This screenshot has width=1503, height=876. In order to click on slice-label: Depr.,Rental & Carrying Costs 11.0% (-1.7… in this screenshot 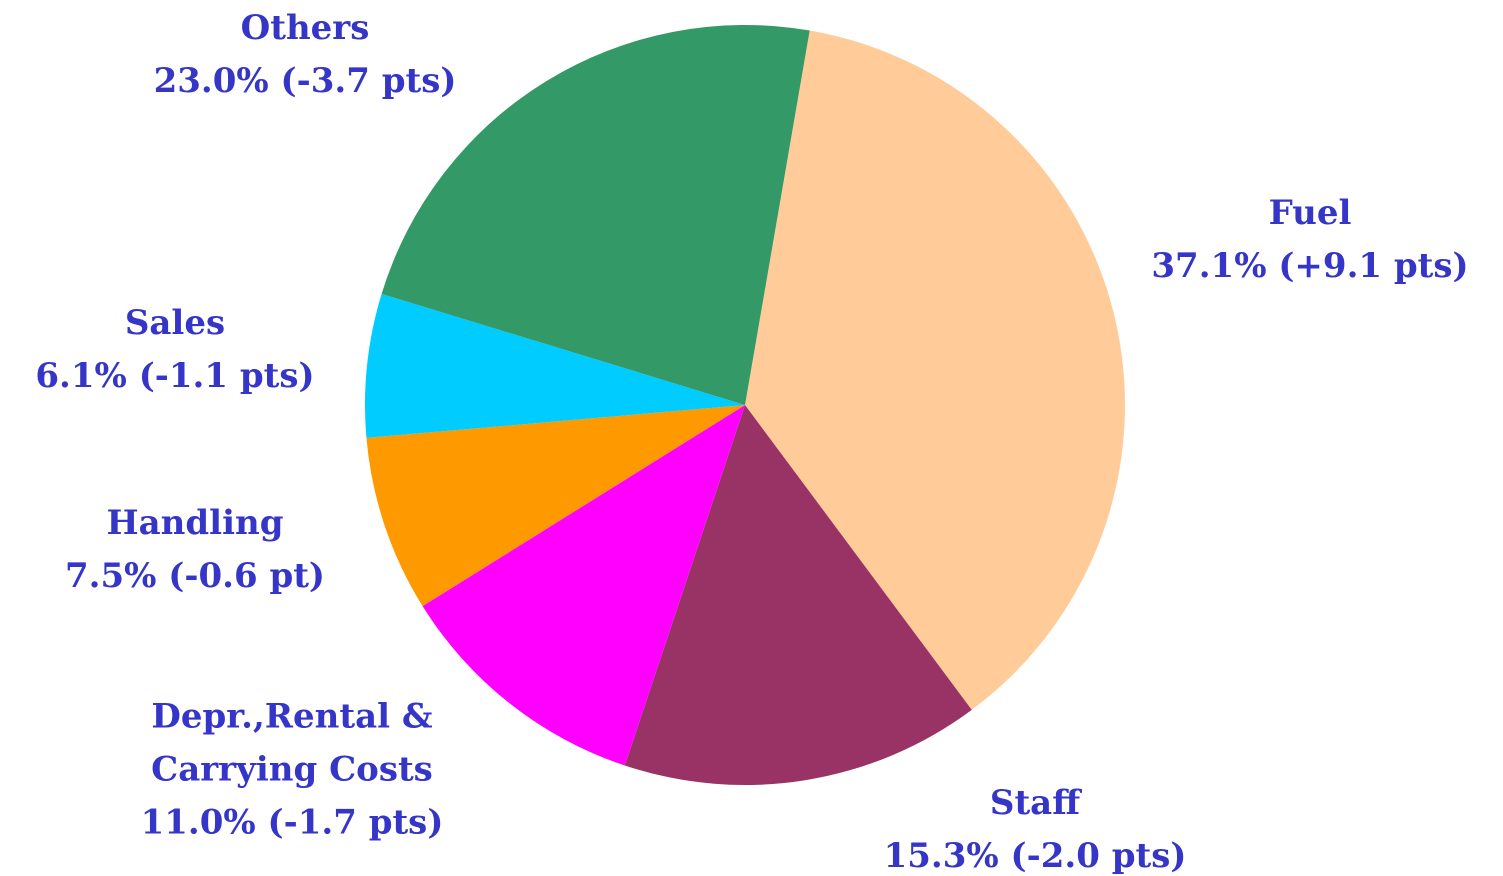, I will do `click(292, 770)`.